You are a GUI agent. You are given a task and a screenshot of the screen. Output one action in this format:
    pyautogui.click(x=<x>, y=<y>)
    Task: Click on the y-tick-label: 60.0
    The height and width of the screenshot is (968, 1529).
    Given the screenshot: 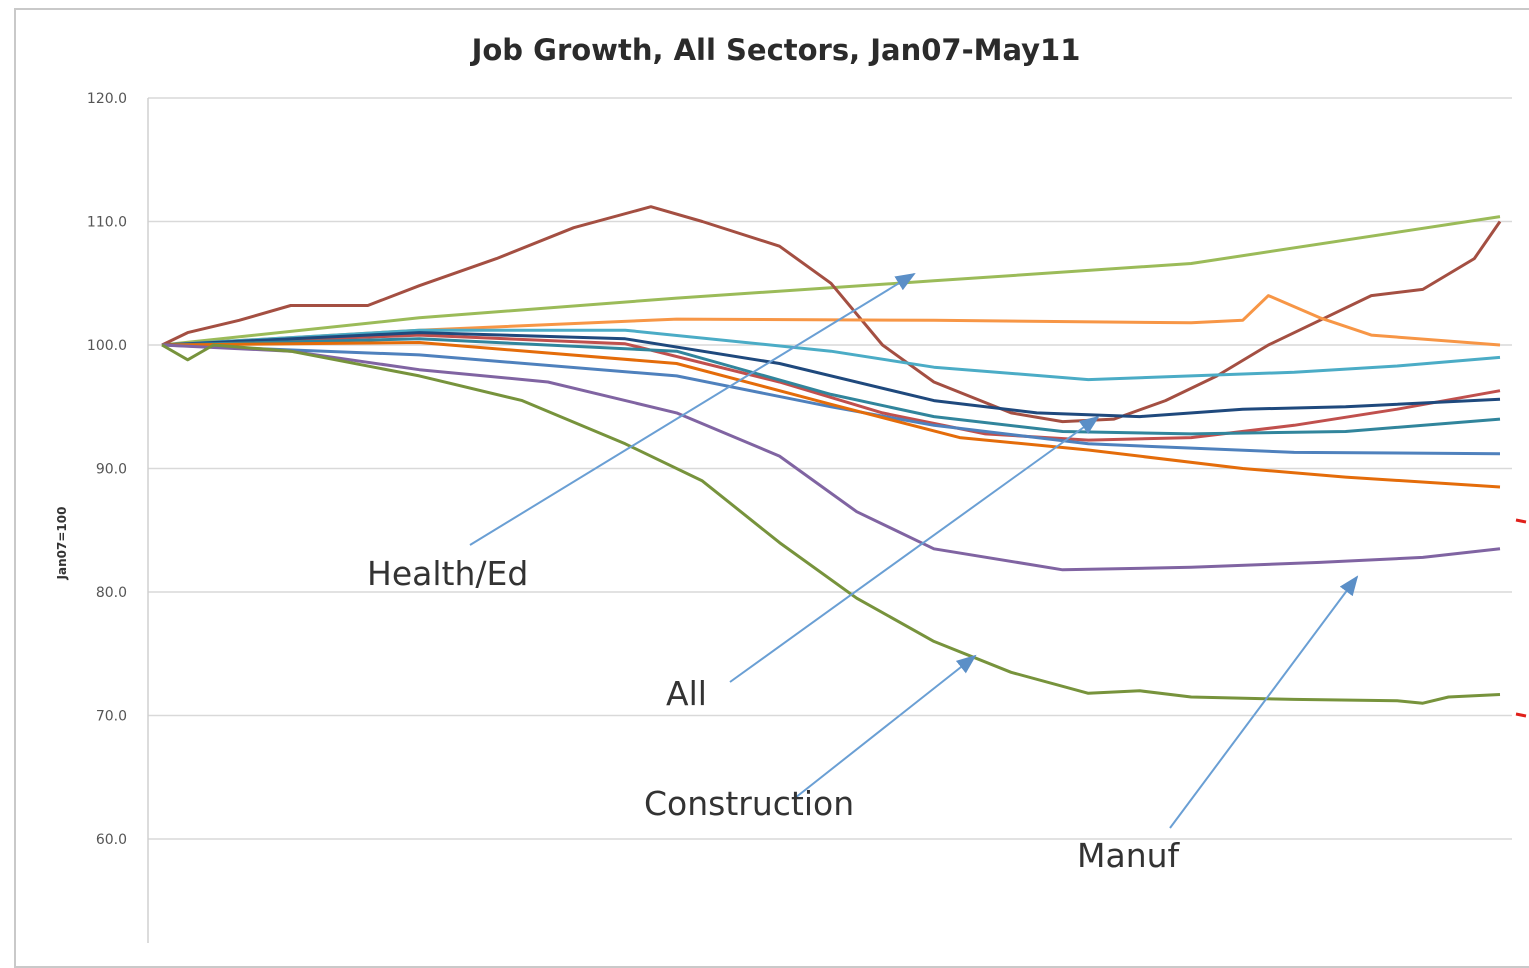 What is the action you would take?
    pyautogui.click(x=111, y=840)
    